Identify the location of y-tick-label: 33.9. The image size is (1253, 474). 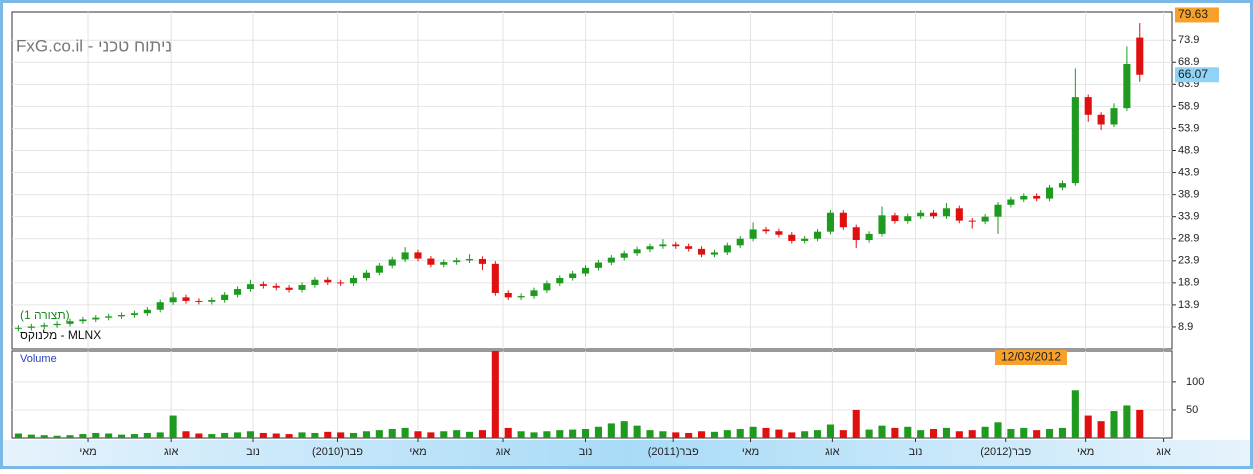
(1188, 217).